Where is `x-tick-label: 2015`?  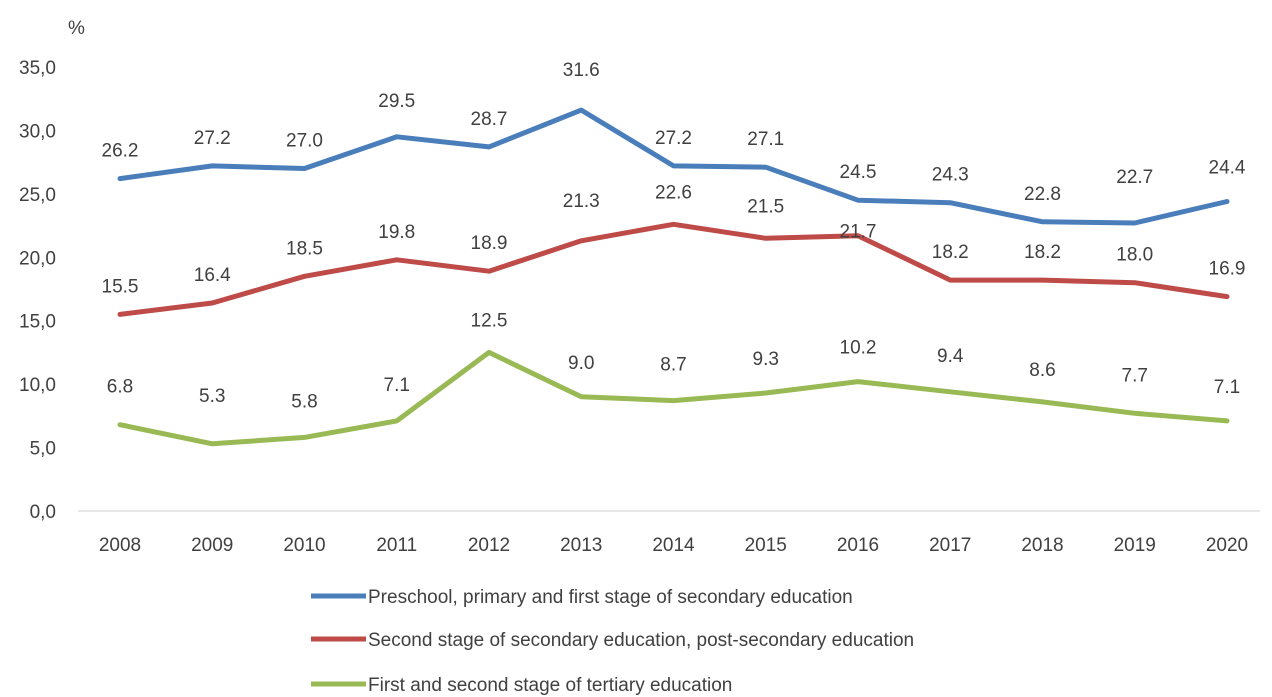
x-tick-label: 2015 is located at coordinates (766, 545).